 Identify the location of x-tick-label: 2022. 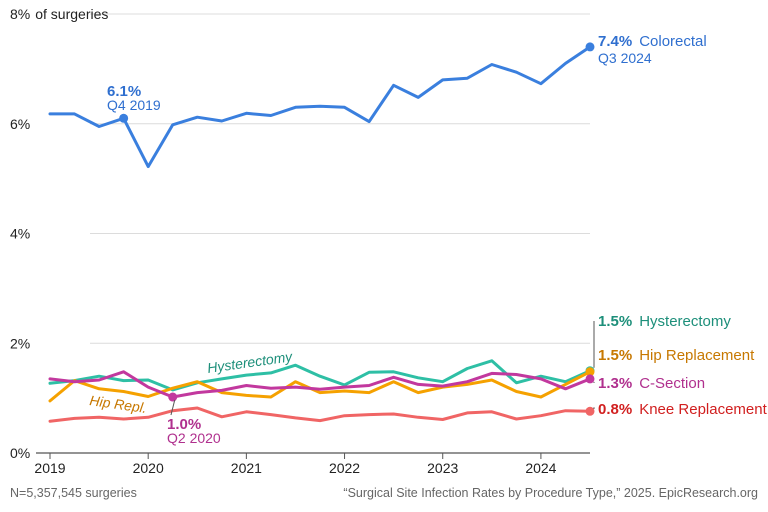
(344, 468).